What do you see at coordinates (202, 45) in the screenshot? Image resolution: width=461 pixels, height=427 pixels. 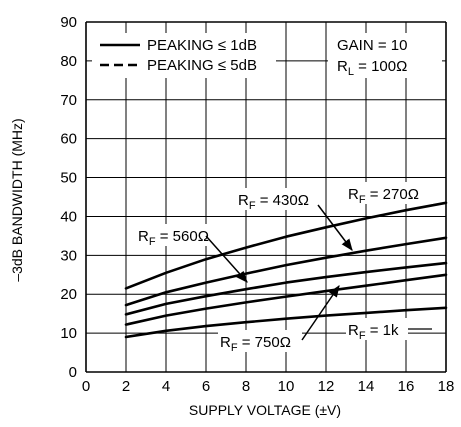 I see `legend-label-1db: PEAKING ≤ 1dB` at bounding box center [202, 45].